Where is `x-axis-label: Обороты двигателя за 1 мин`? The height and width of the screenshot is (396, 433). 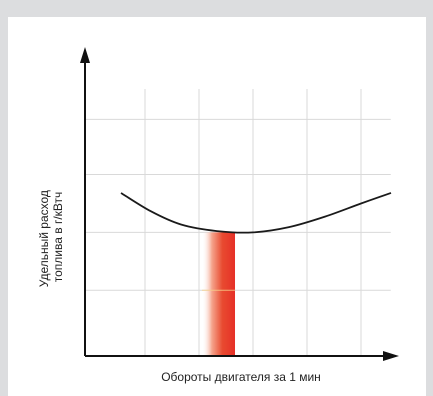
x-axis-label: Обороты двигателя за 1 мин is located at coordinates (241, 377).